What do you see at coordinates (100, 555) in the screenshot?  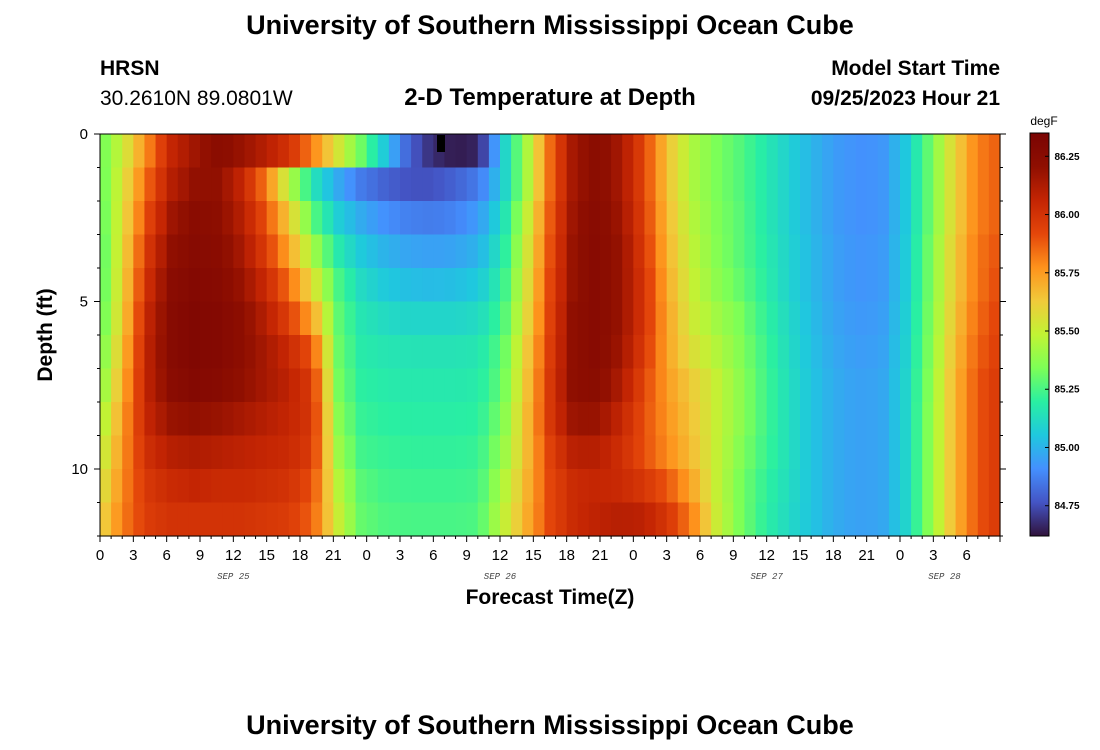 I see `x-tick-label: 0` at bounding box center [100, 555].